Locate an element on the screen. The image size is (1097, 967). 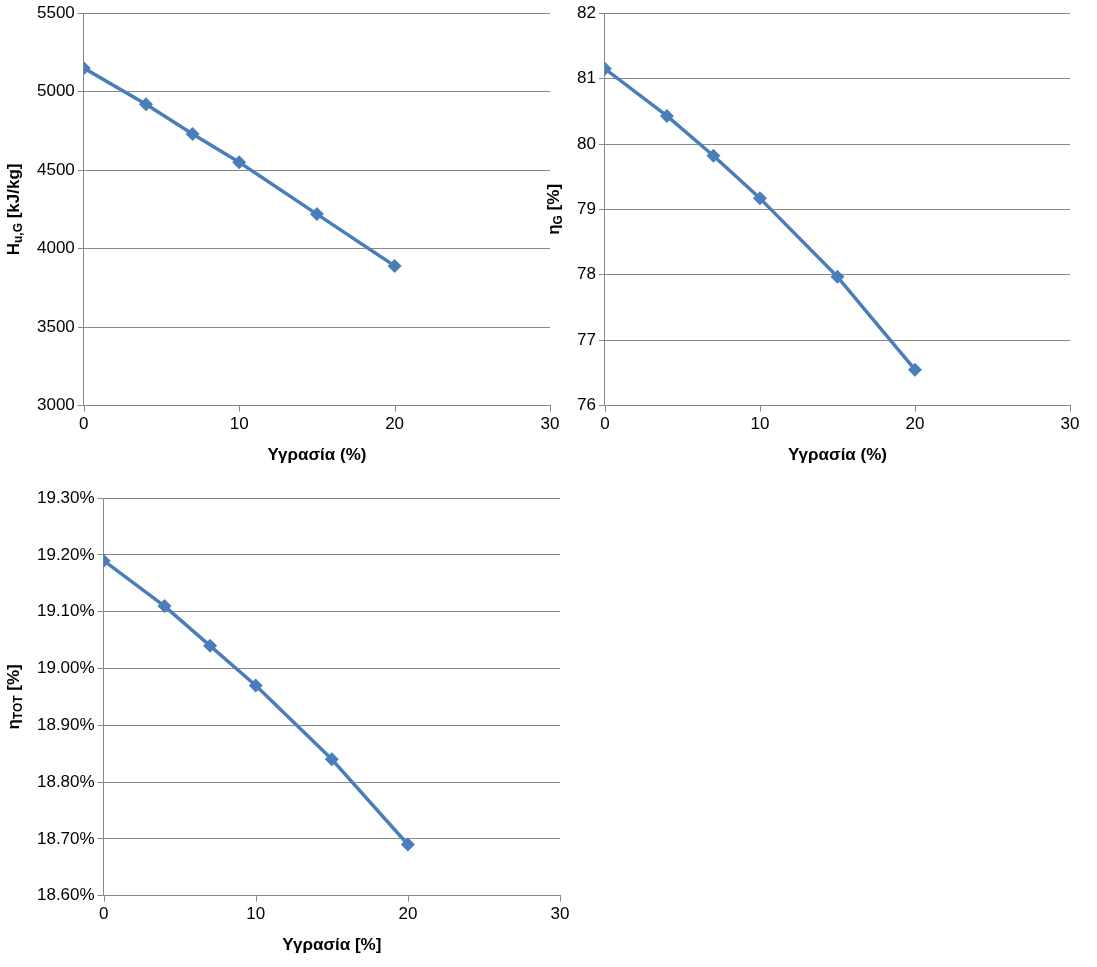
y-tick-label: 78 is located at coordinates (586, 274).